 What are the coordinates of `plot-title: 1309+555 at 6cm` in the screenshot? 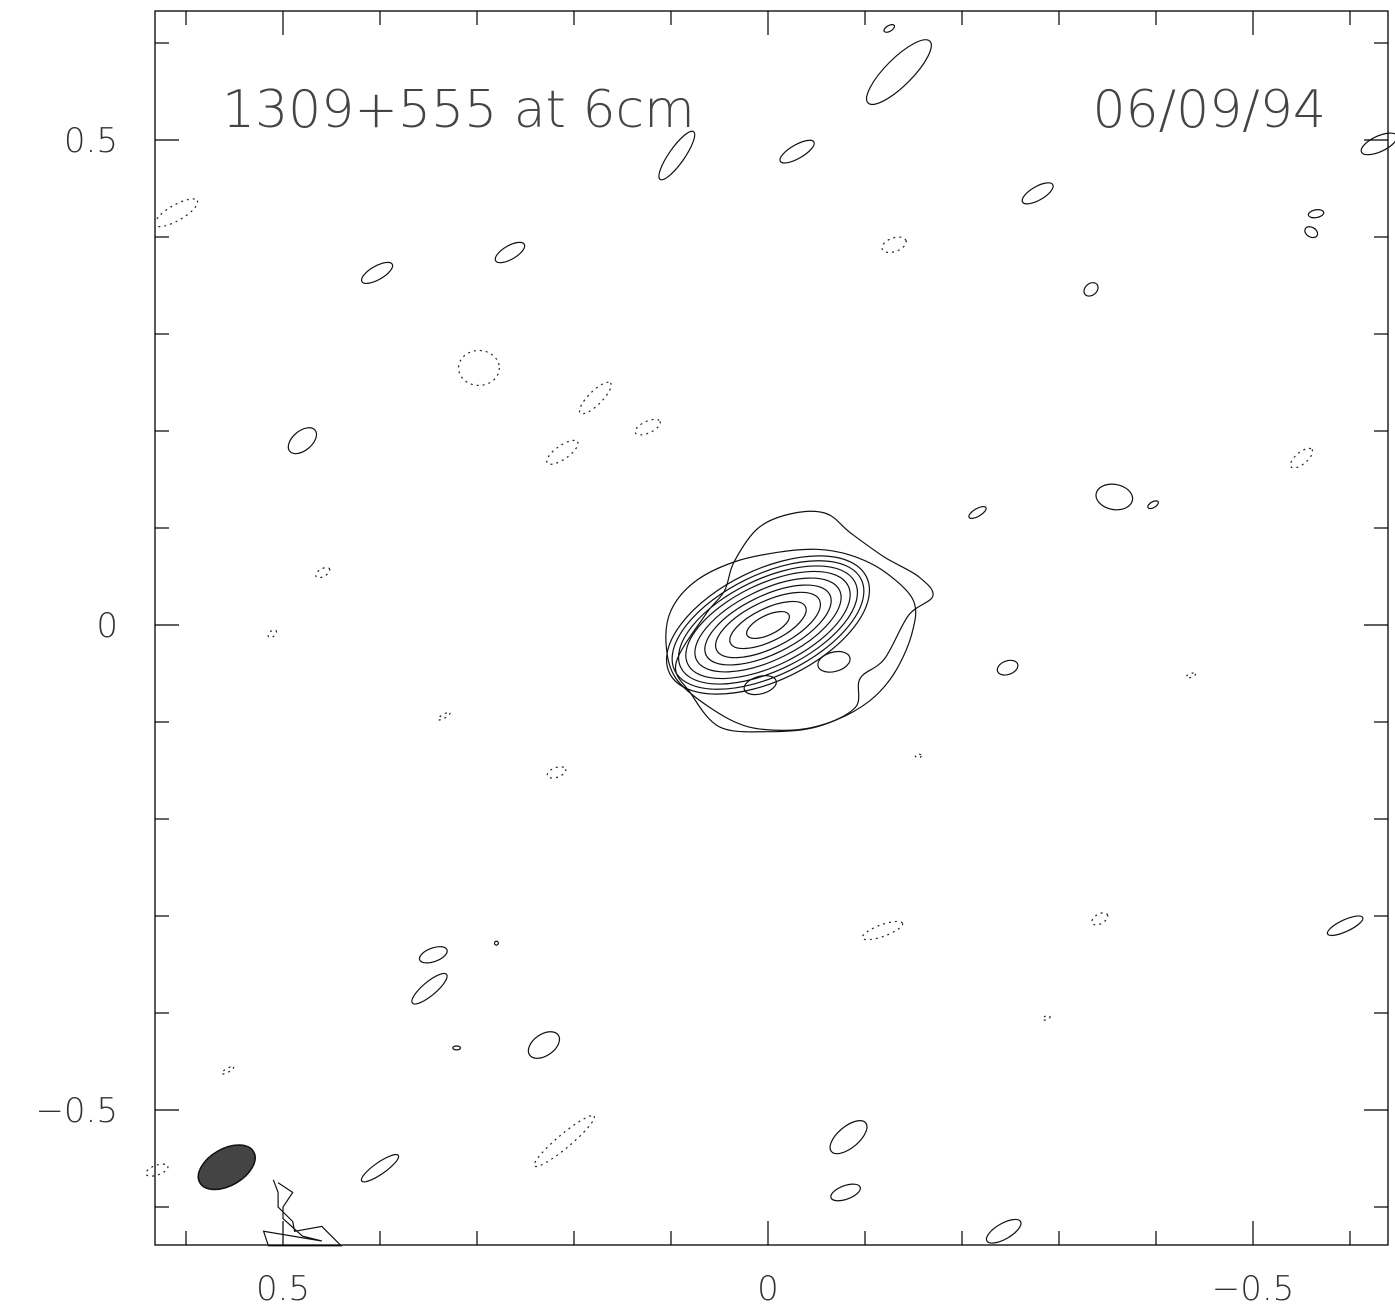 It's located at (458, 110).